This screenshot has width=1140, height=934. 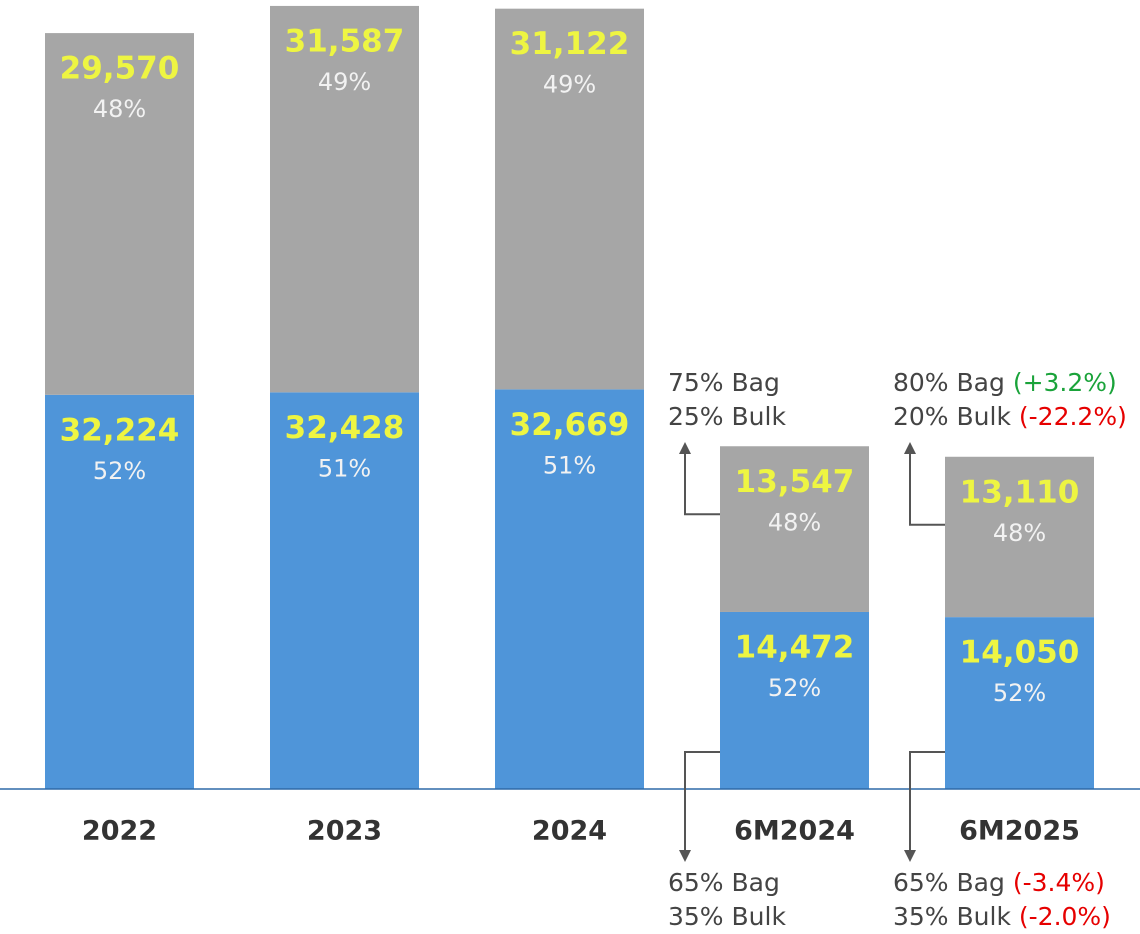 What do you see at coordinates (119, 831) in the screenshot?
I see `x-tick-label: 2022` at bounding box center [119, 831].